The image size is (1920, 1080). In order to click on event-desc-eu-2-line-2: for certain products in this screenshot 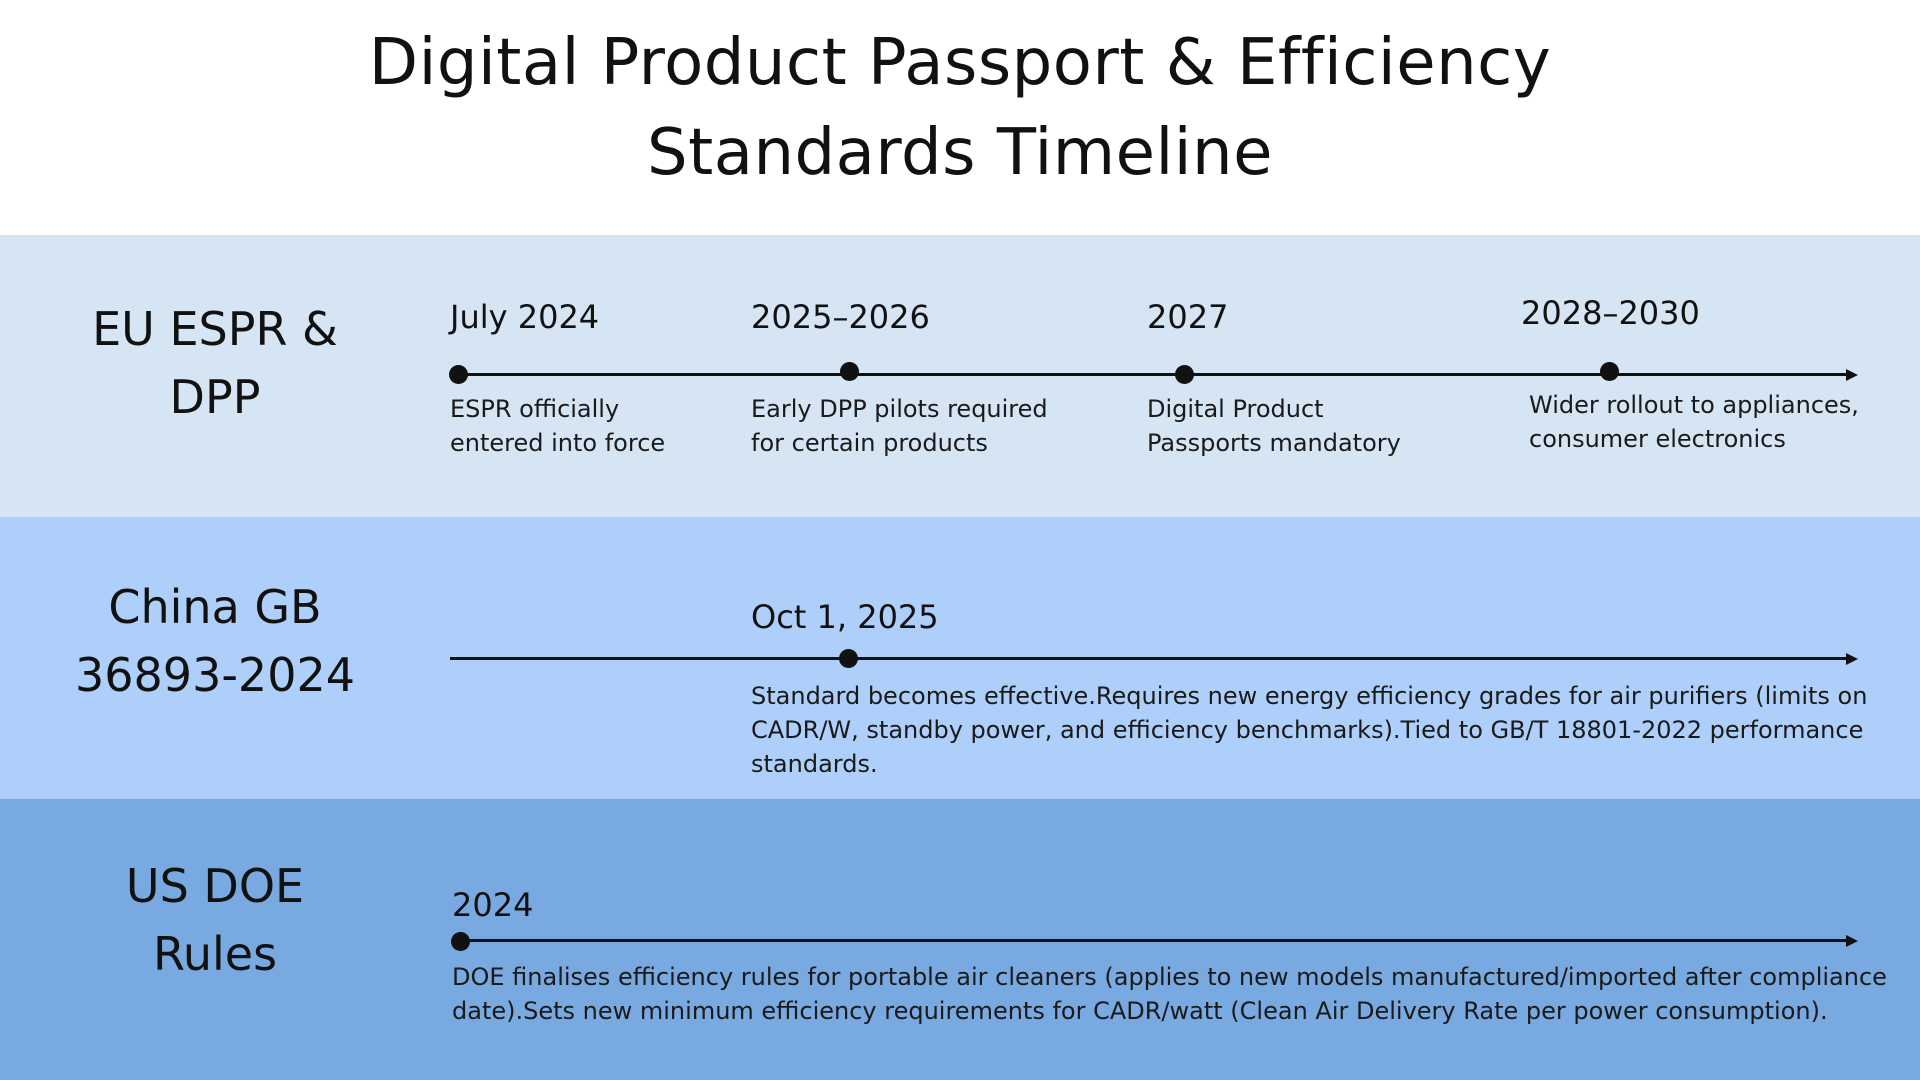, I will do `click(869, 443)`.